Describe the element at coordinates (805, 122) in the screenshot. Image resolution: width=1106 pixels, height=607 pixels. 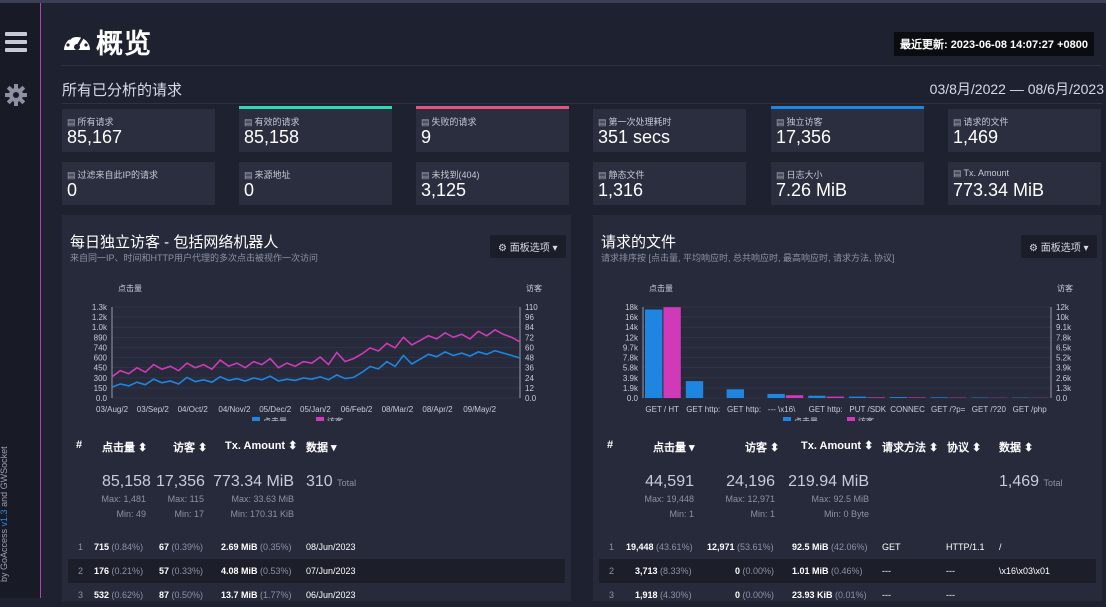
I see `stat-label: 独立访客` at that location.